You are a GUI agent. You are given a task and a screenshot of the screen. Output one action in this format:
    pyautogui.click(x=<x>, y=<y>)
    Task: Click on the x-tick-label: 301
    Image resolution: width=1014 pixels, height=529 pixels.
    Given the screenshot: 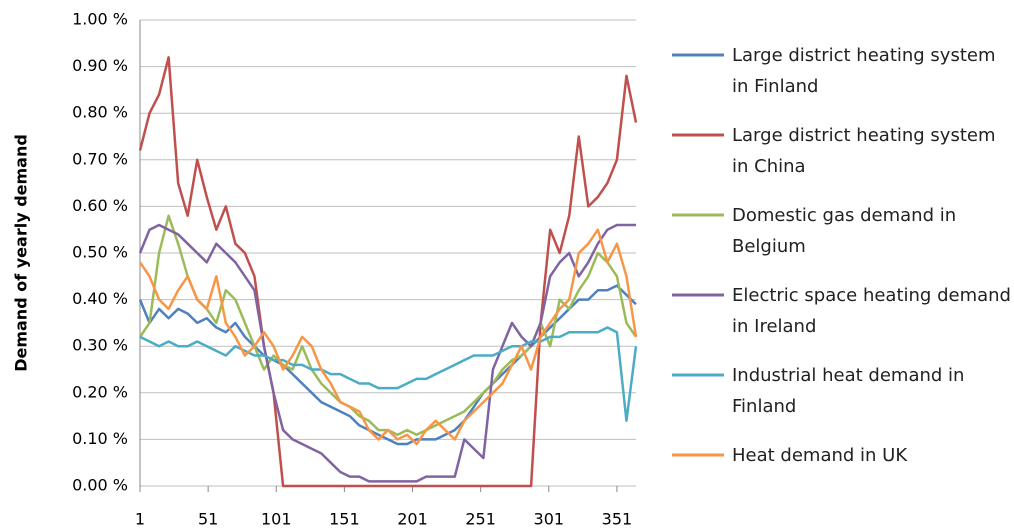 What is the action you would take?
    pyautogui.click(x=549, y=519)
    